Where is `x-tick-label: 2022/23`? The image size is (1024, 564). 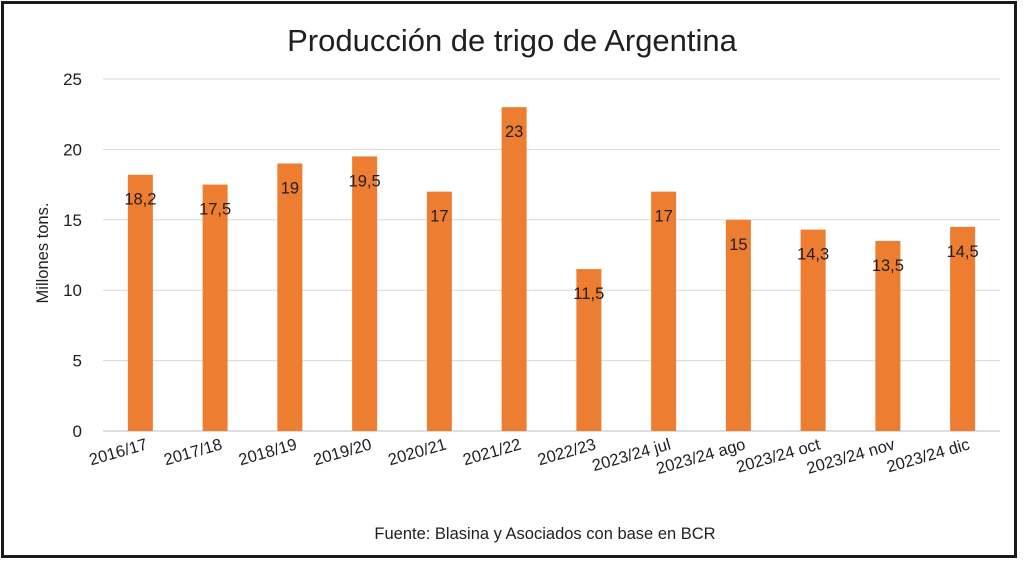
x-tick-label: 2022/23 is located at coordinates (567, 453).